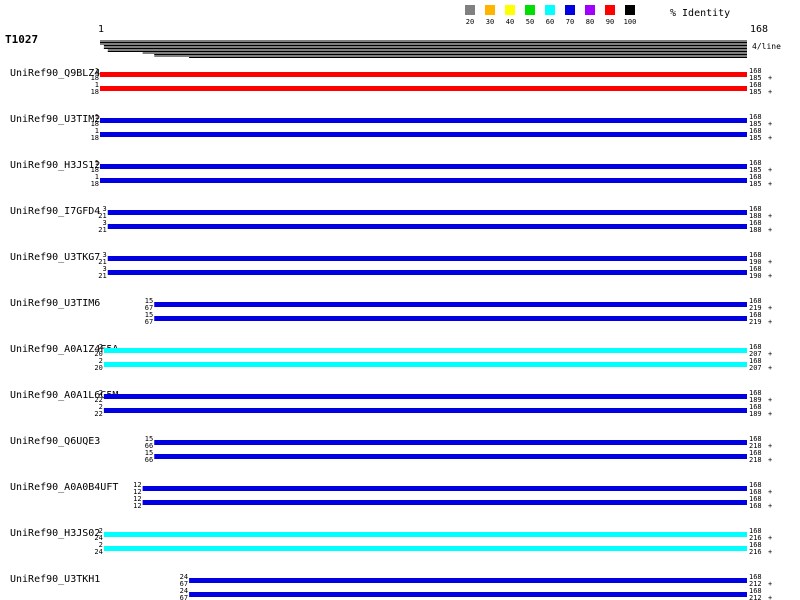  I want to click on hit-name: UniRef90_U3TKH1, so click(55, 579).